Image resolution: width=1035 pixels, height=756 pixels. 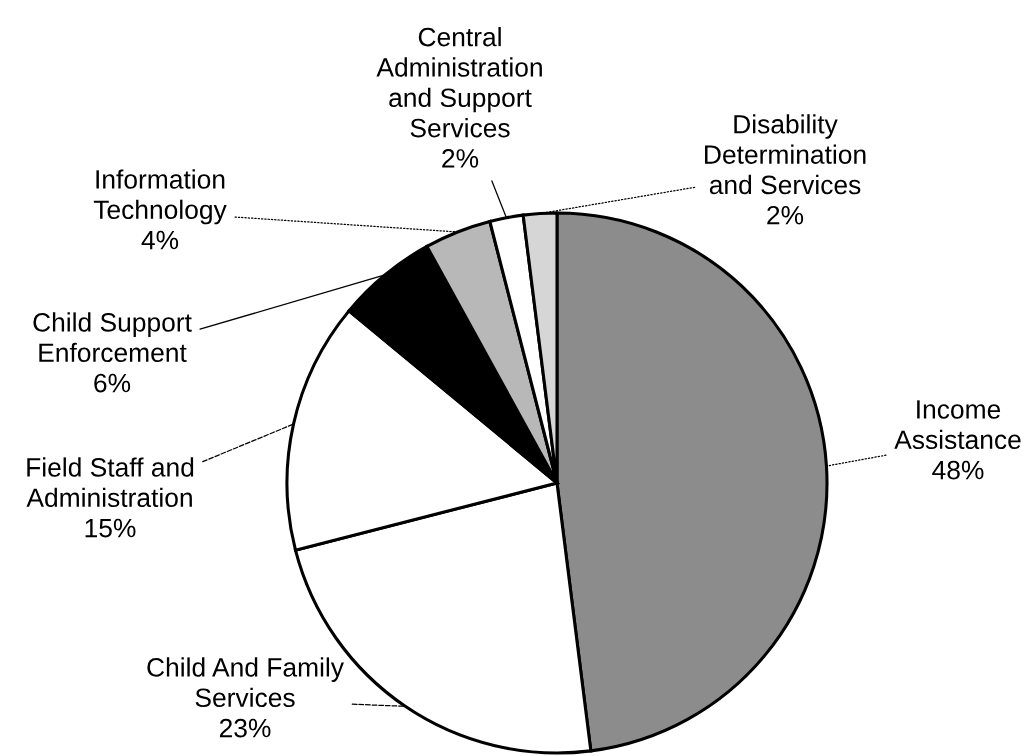 I want to click on data-label: 4%, so click(x=160, y=240).